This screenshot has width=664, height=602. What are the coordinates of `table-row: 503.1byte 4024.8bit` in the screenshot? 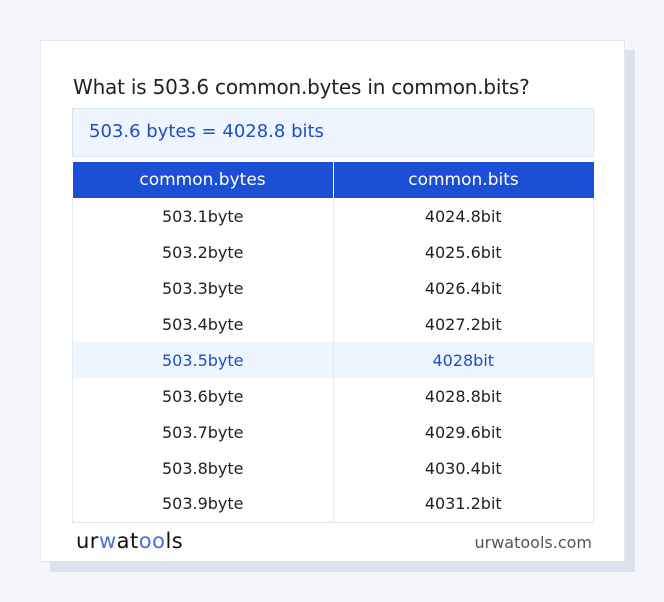 It's located at (333, 216).